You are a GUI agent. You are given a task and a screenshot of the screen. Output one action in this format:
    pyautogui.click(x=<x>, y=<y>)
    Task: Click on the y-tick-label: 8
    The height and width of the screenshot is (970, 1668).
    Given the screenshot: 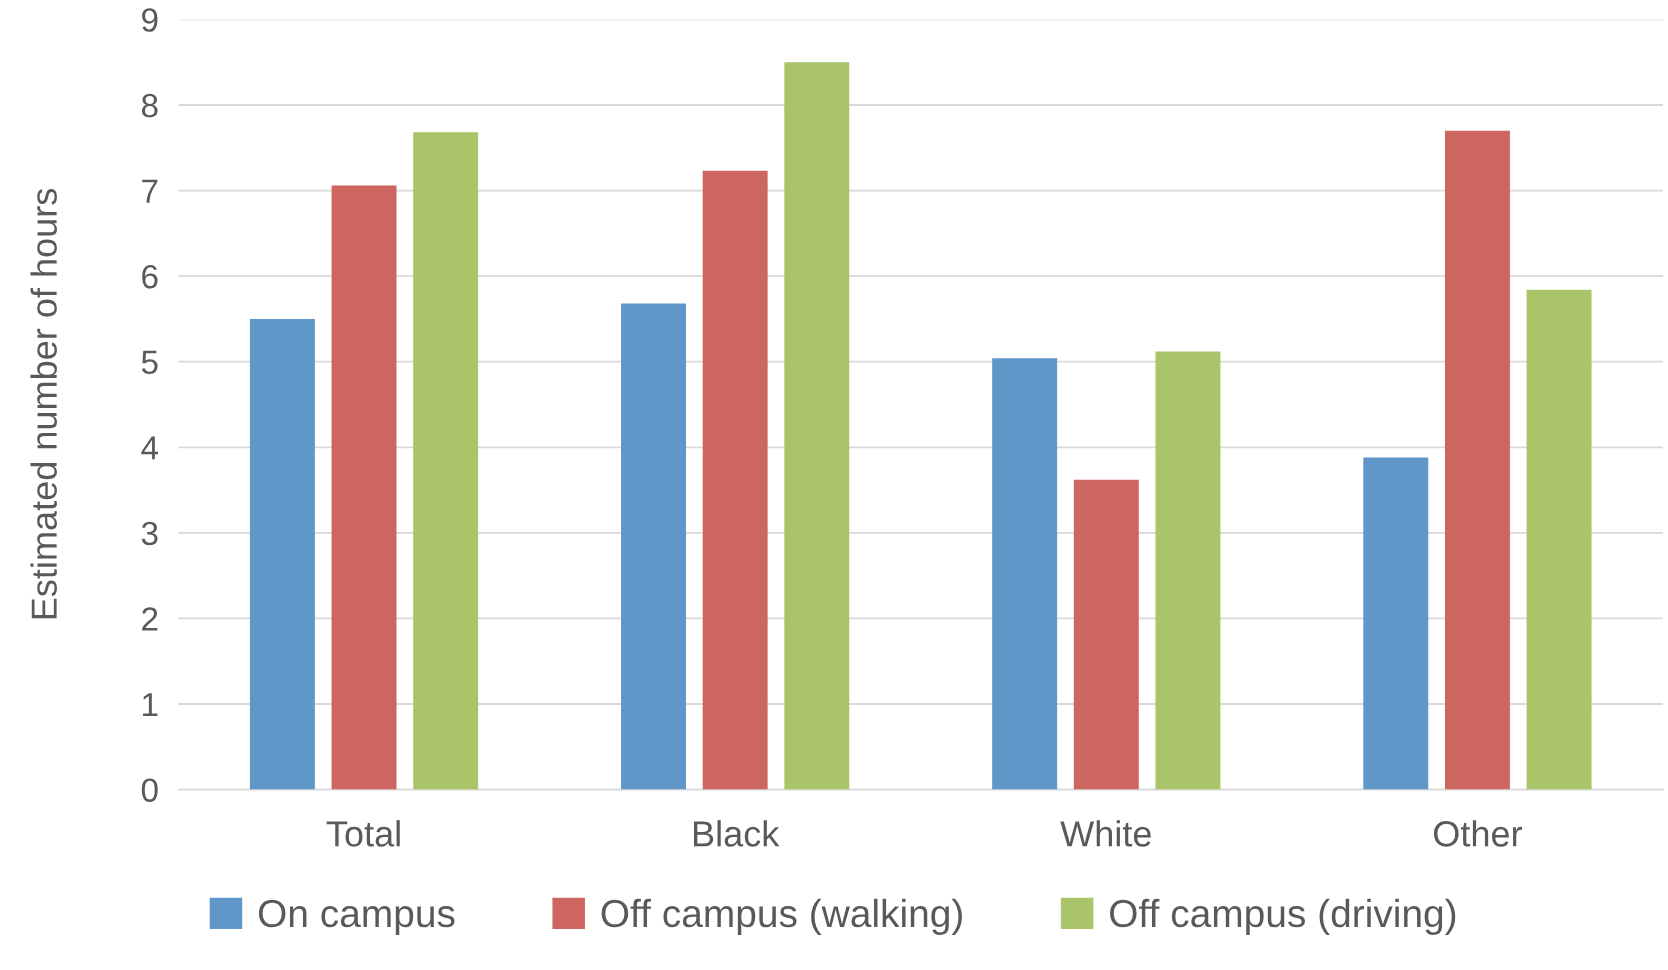 What is the action you would take?
    pyautogui.click(x=149, y=105)
    